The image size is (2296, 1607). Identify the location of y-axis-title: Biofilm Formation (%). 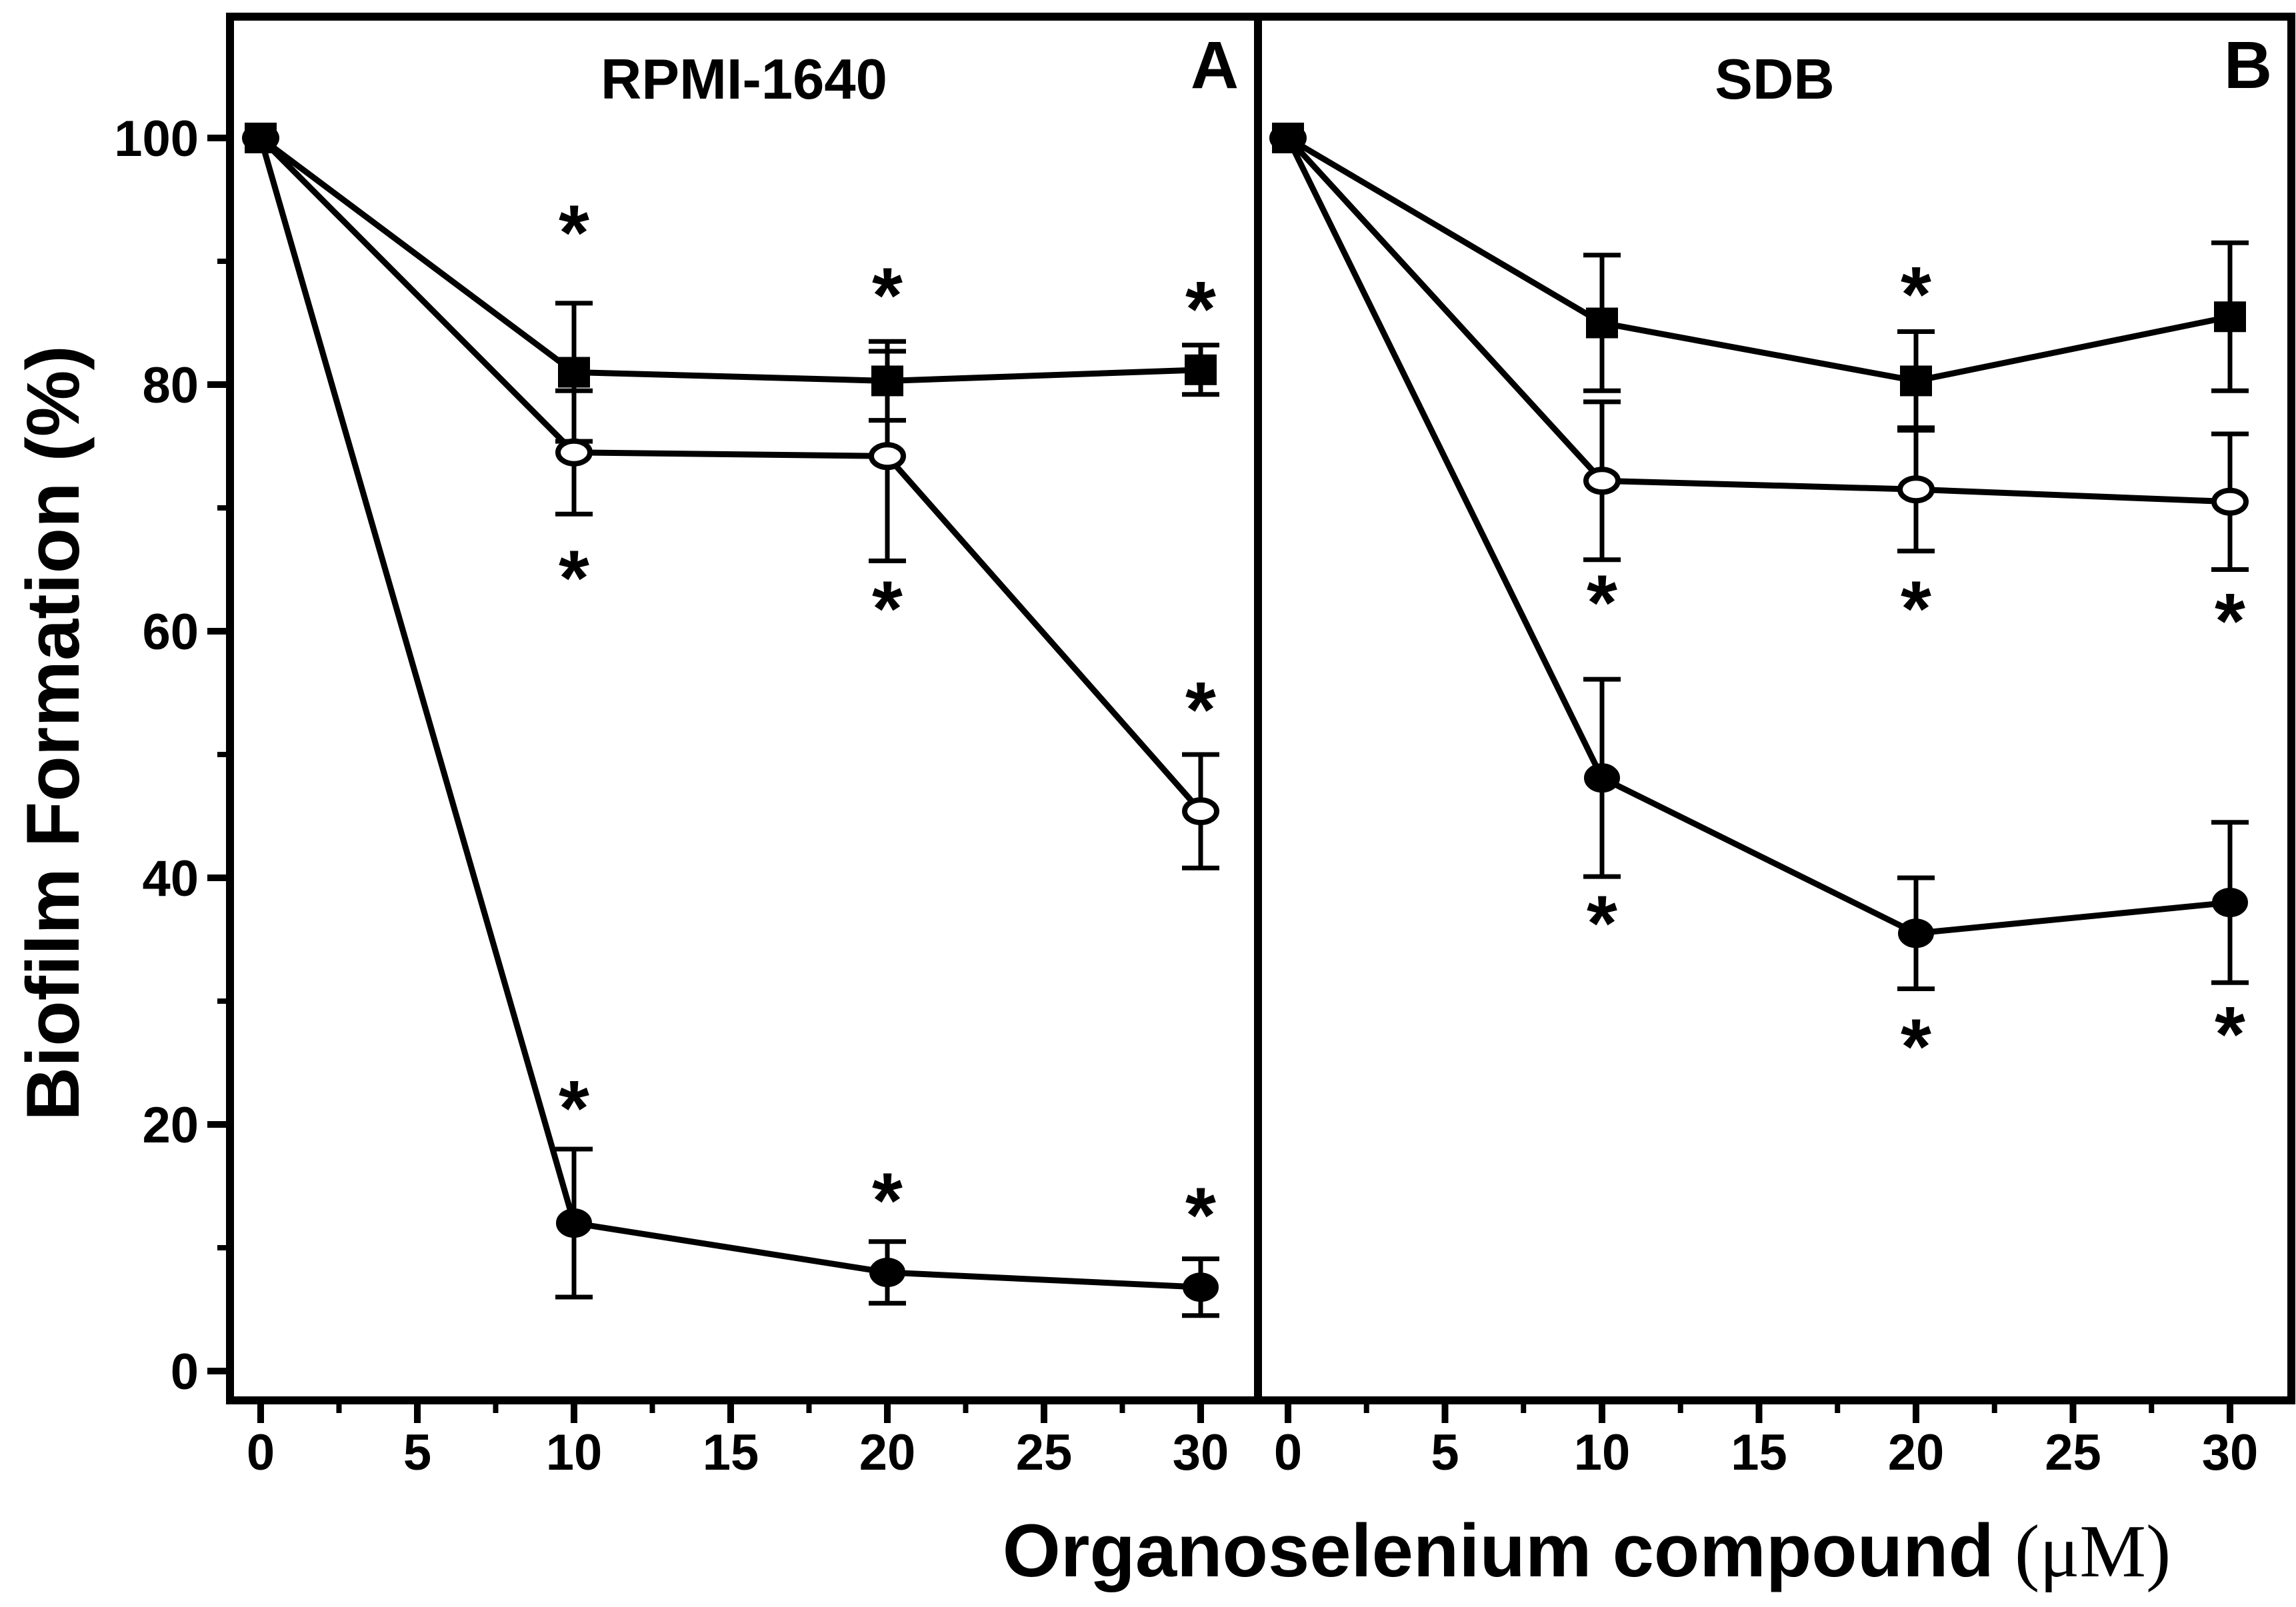
(53, 732).